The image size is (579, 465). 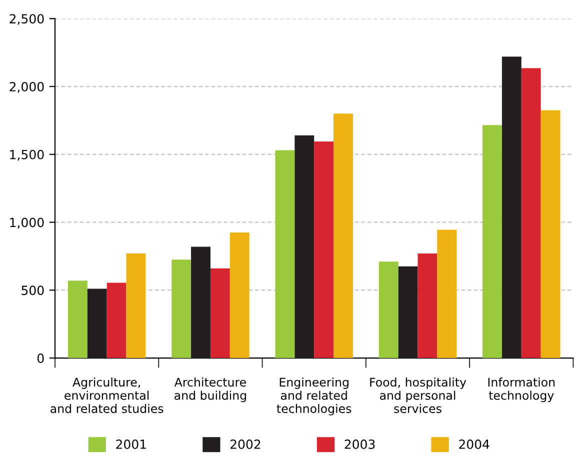 I want to click on legend-label: 2004, so click(x=474, y=444).